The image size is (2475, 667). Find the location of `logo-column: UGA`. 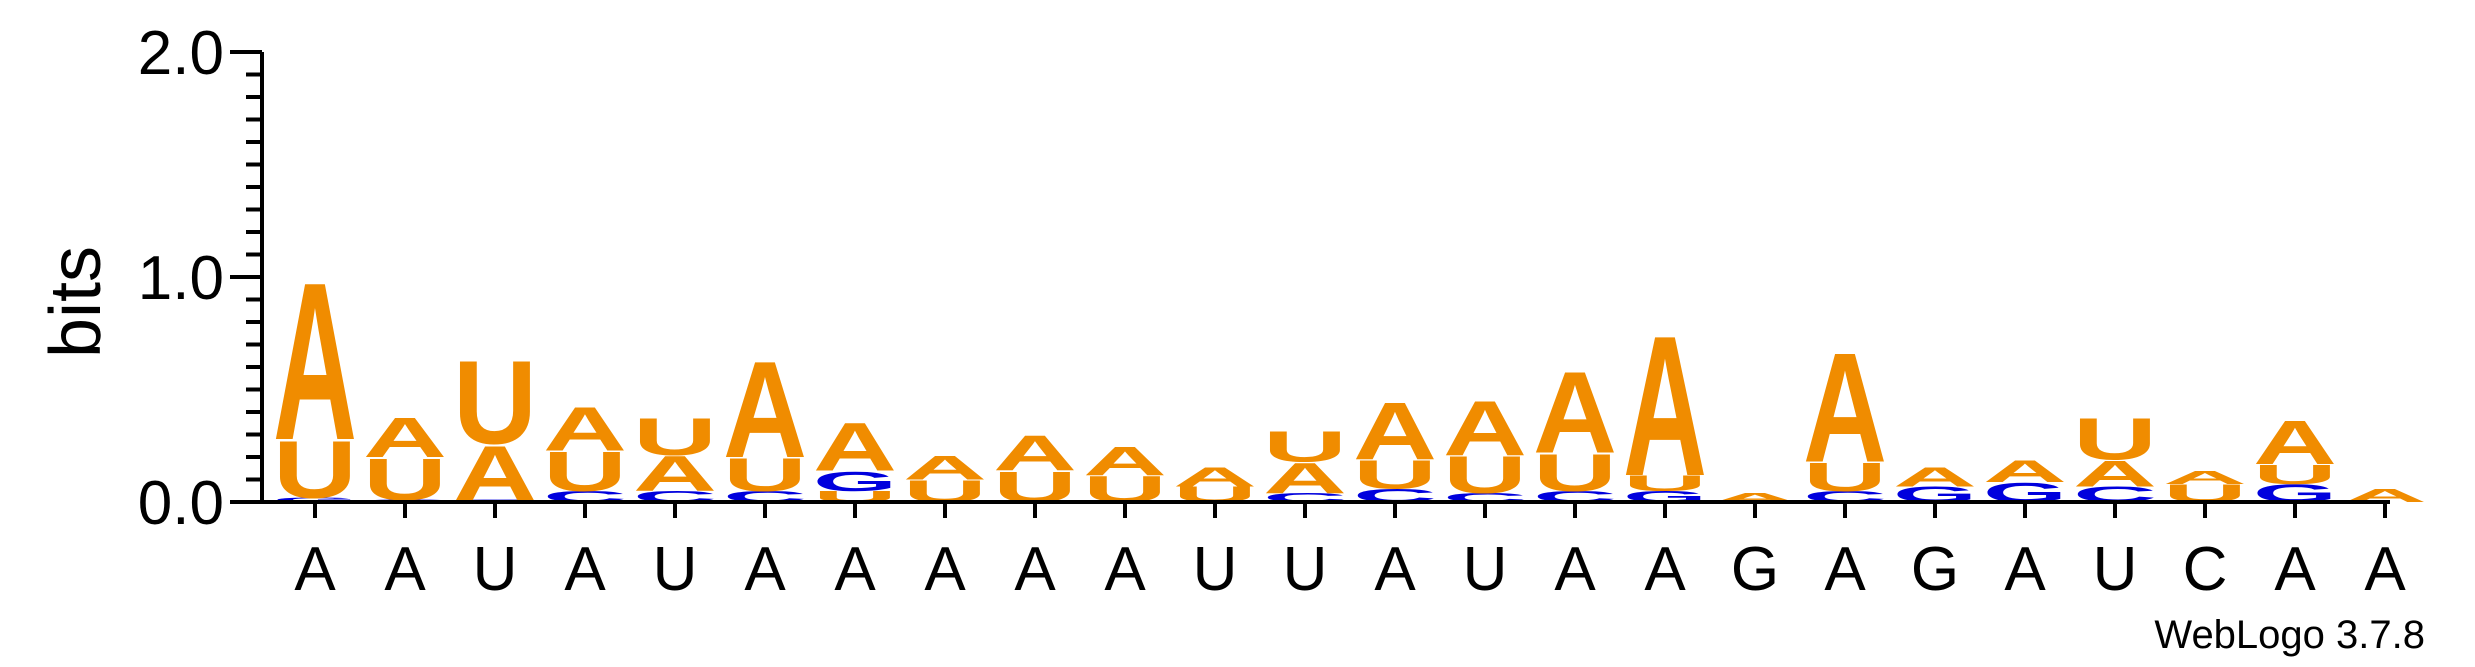

logo-column: UGA is located at coordinates (855, 457).